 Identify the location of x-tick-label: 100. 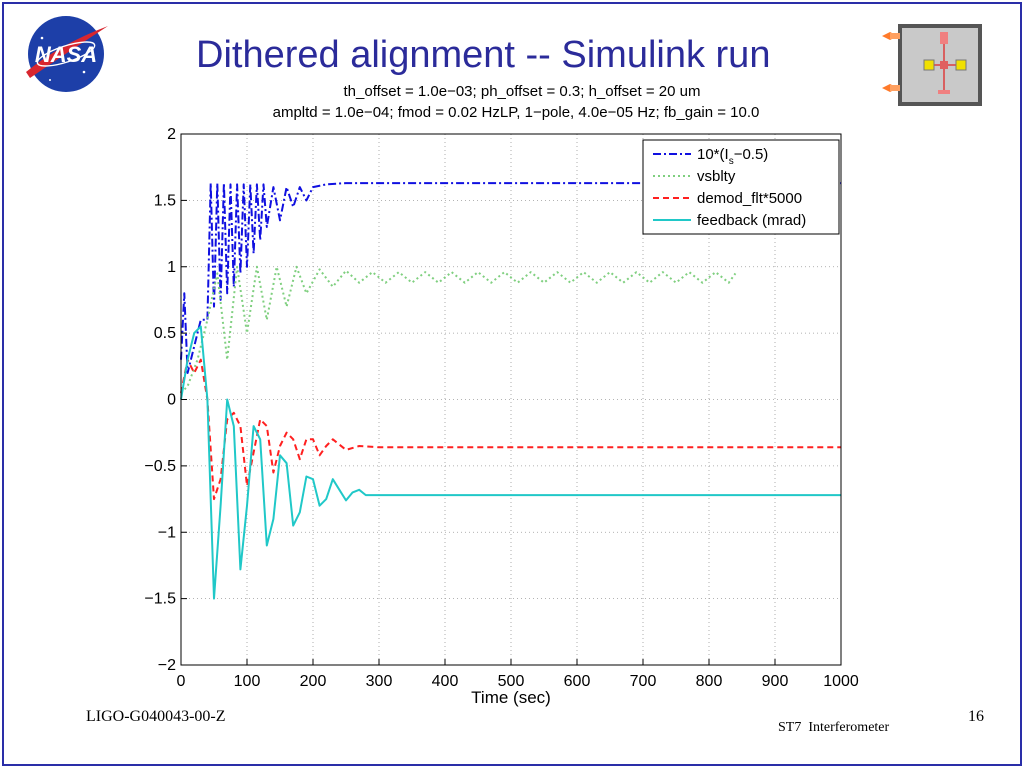
(247, 681).